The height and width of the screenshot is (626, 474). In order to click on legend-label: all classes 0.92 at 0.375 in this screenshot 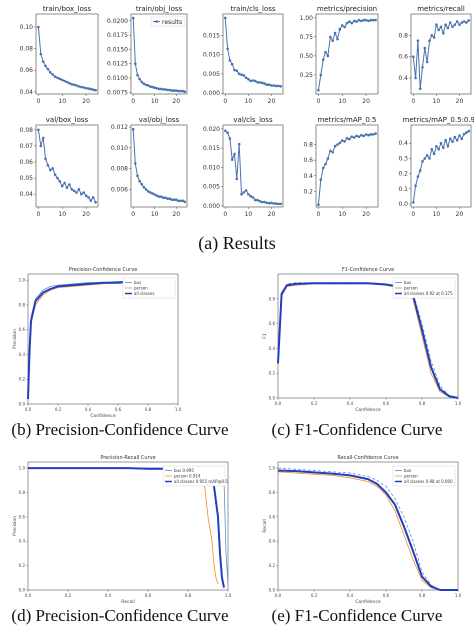, I will do `click(428, 293)`.